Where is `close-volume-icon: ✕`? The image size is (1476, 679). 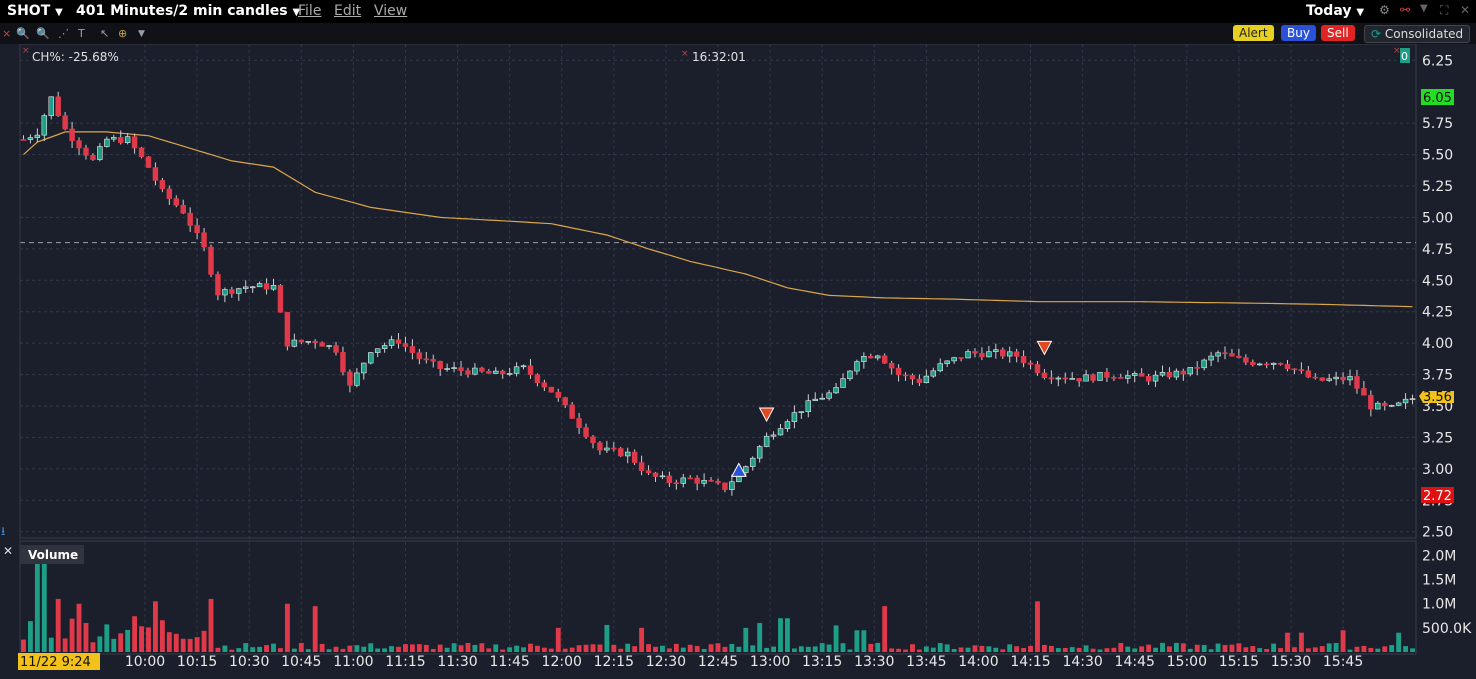
close-volume-icon: ✕ is located at coordinates (8, 551).